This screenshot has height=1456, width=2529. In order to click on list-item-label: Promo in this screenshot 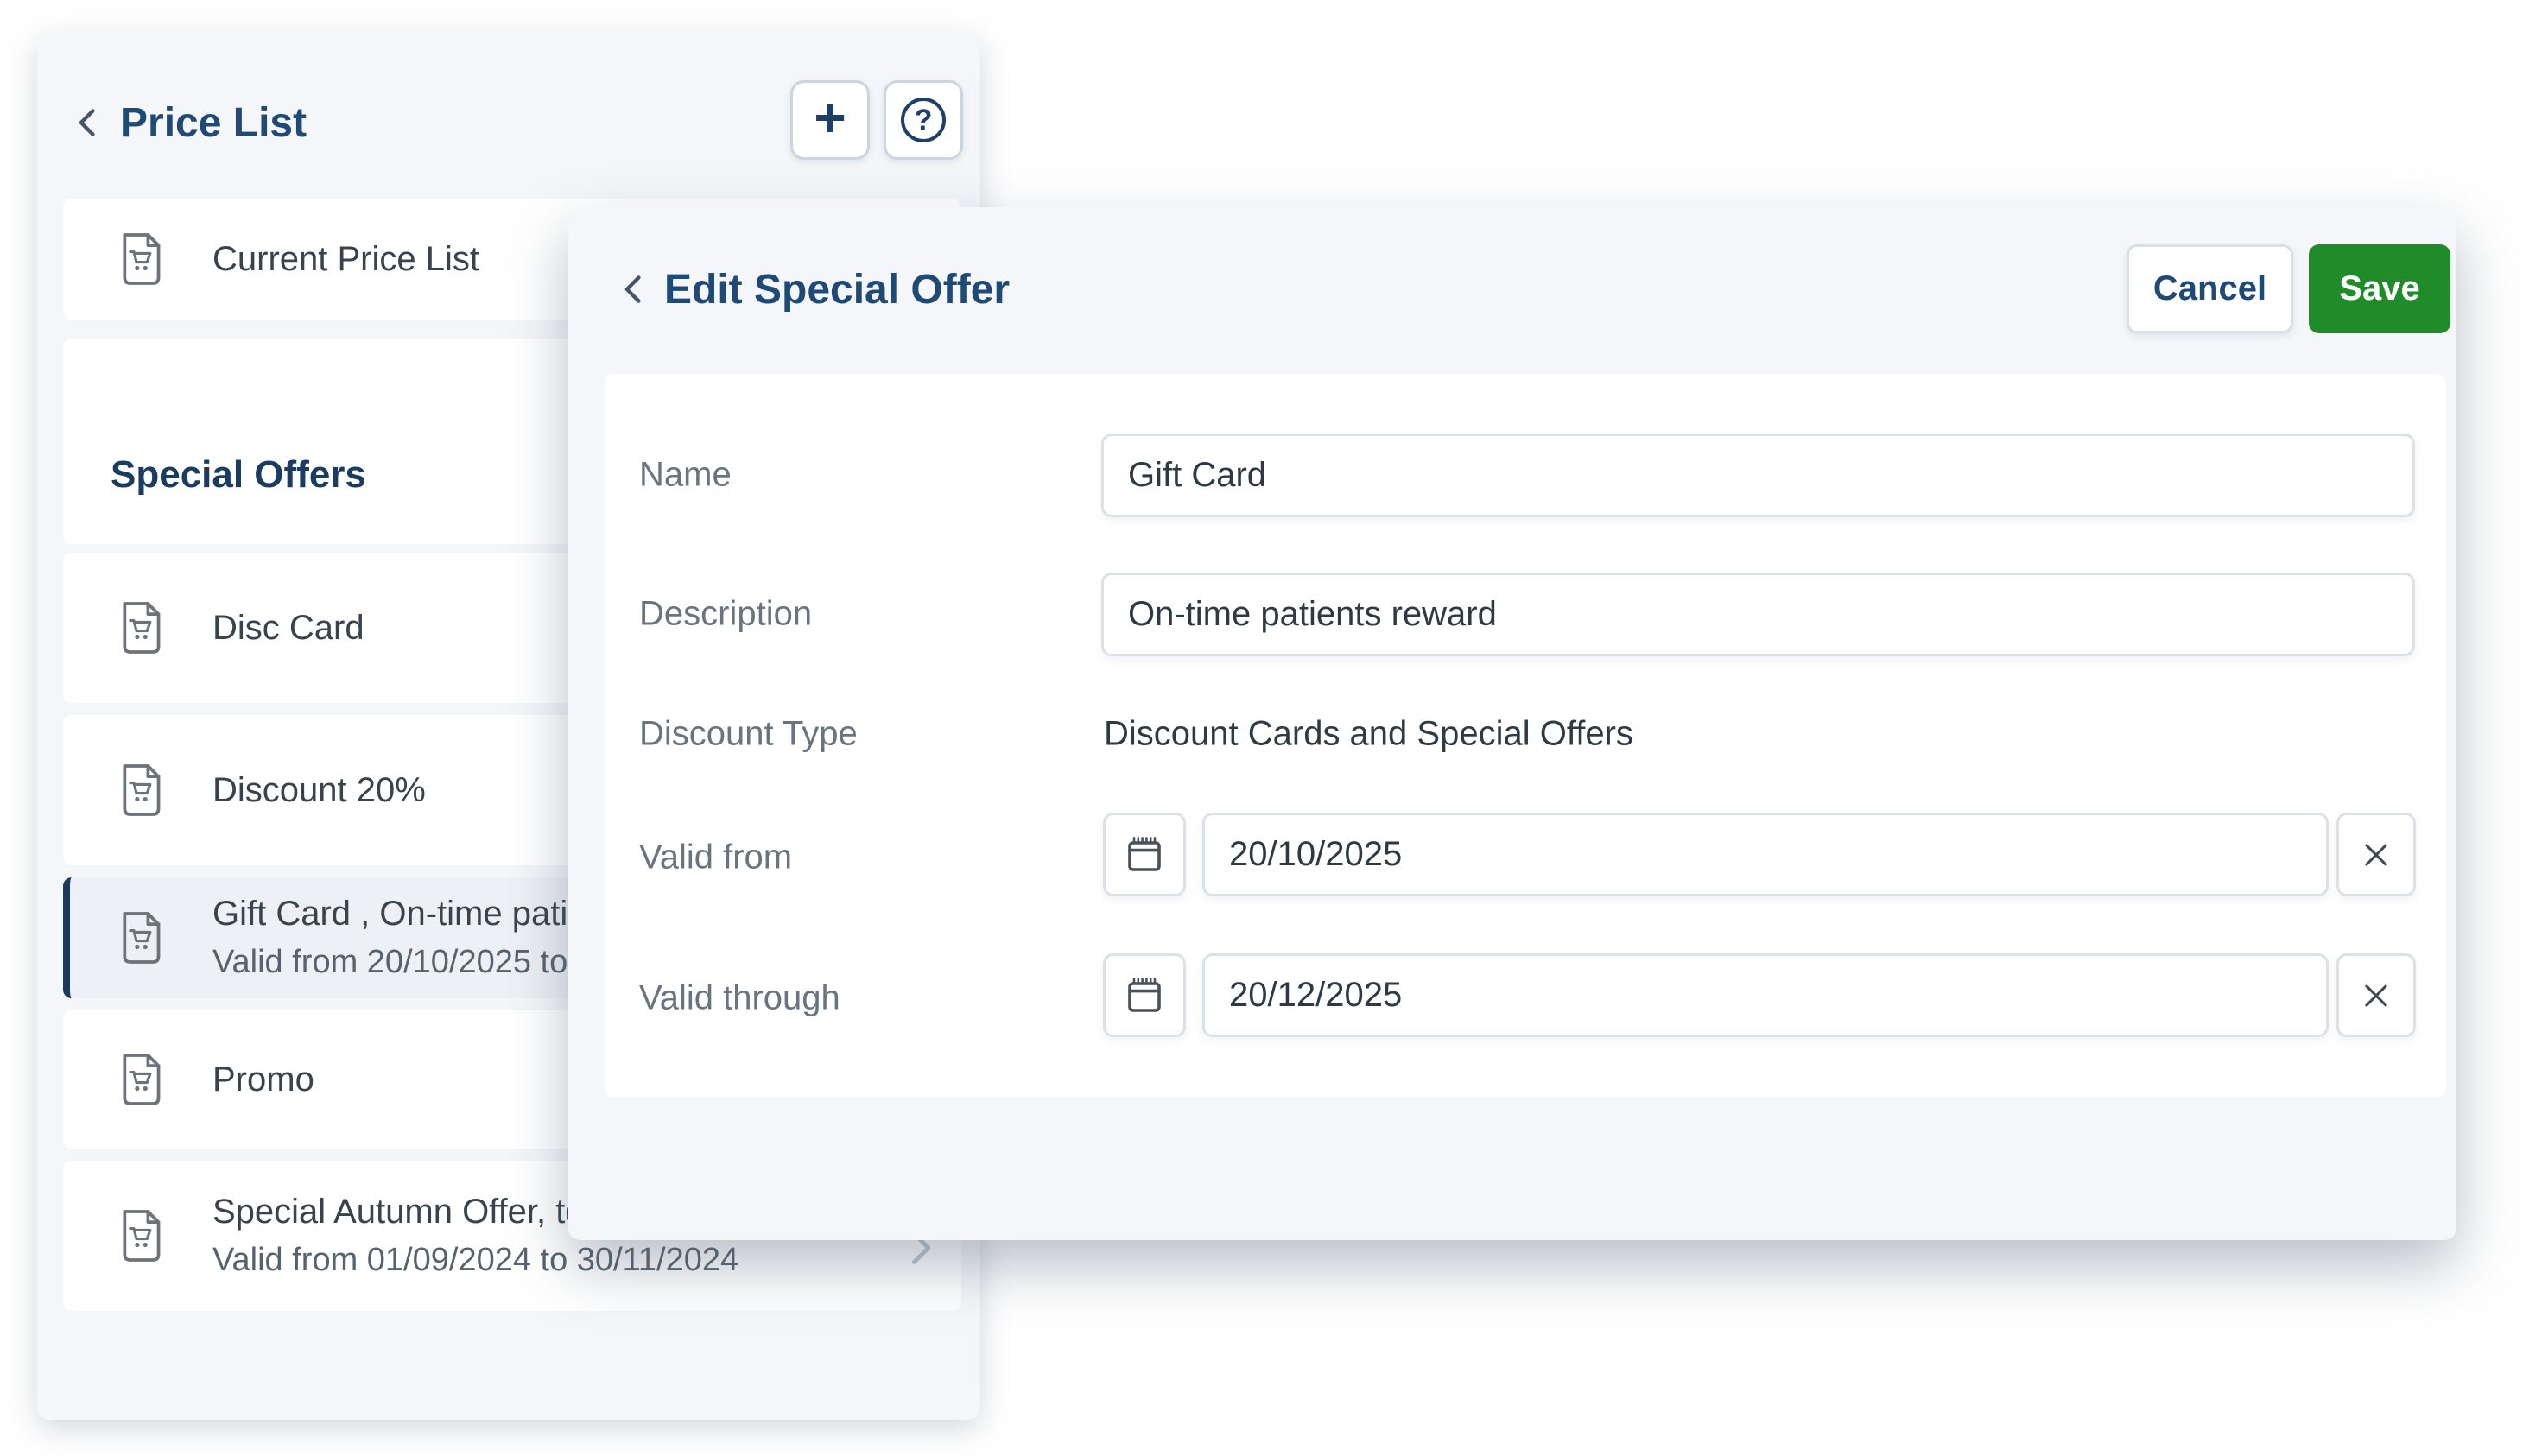, I will do `click(263, 1079)`.